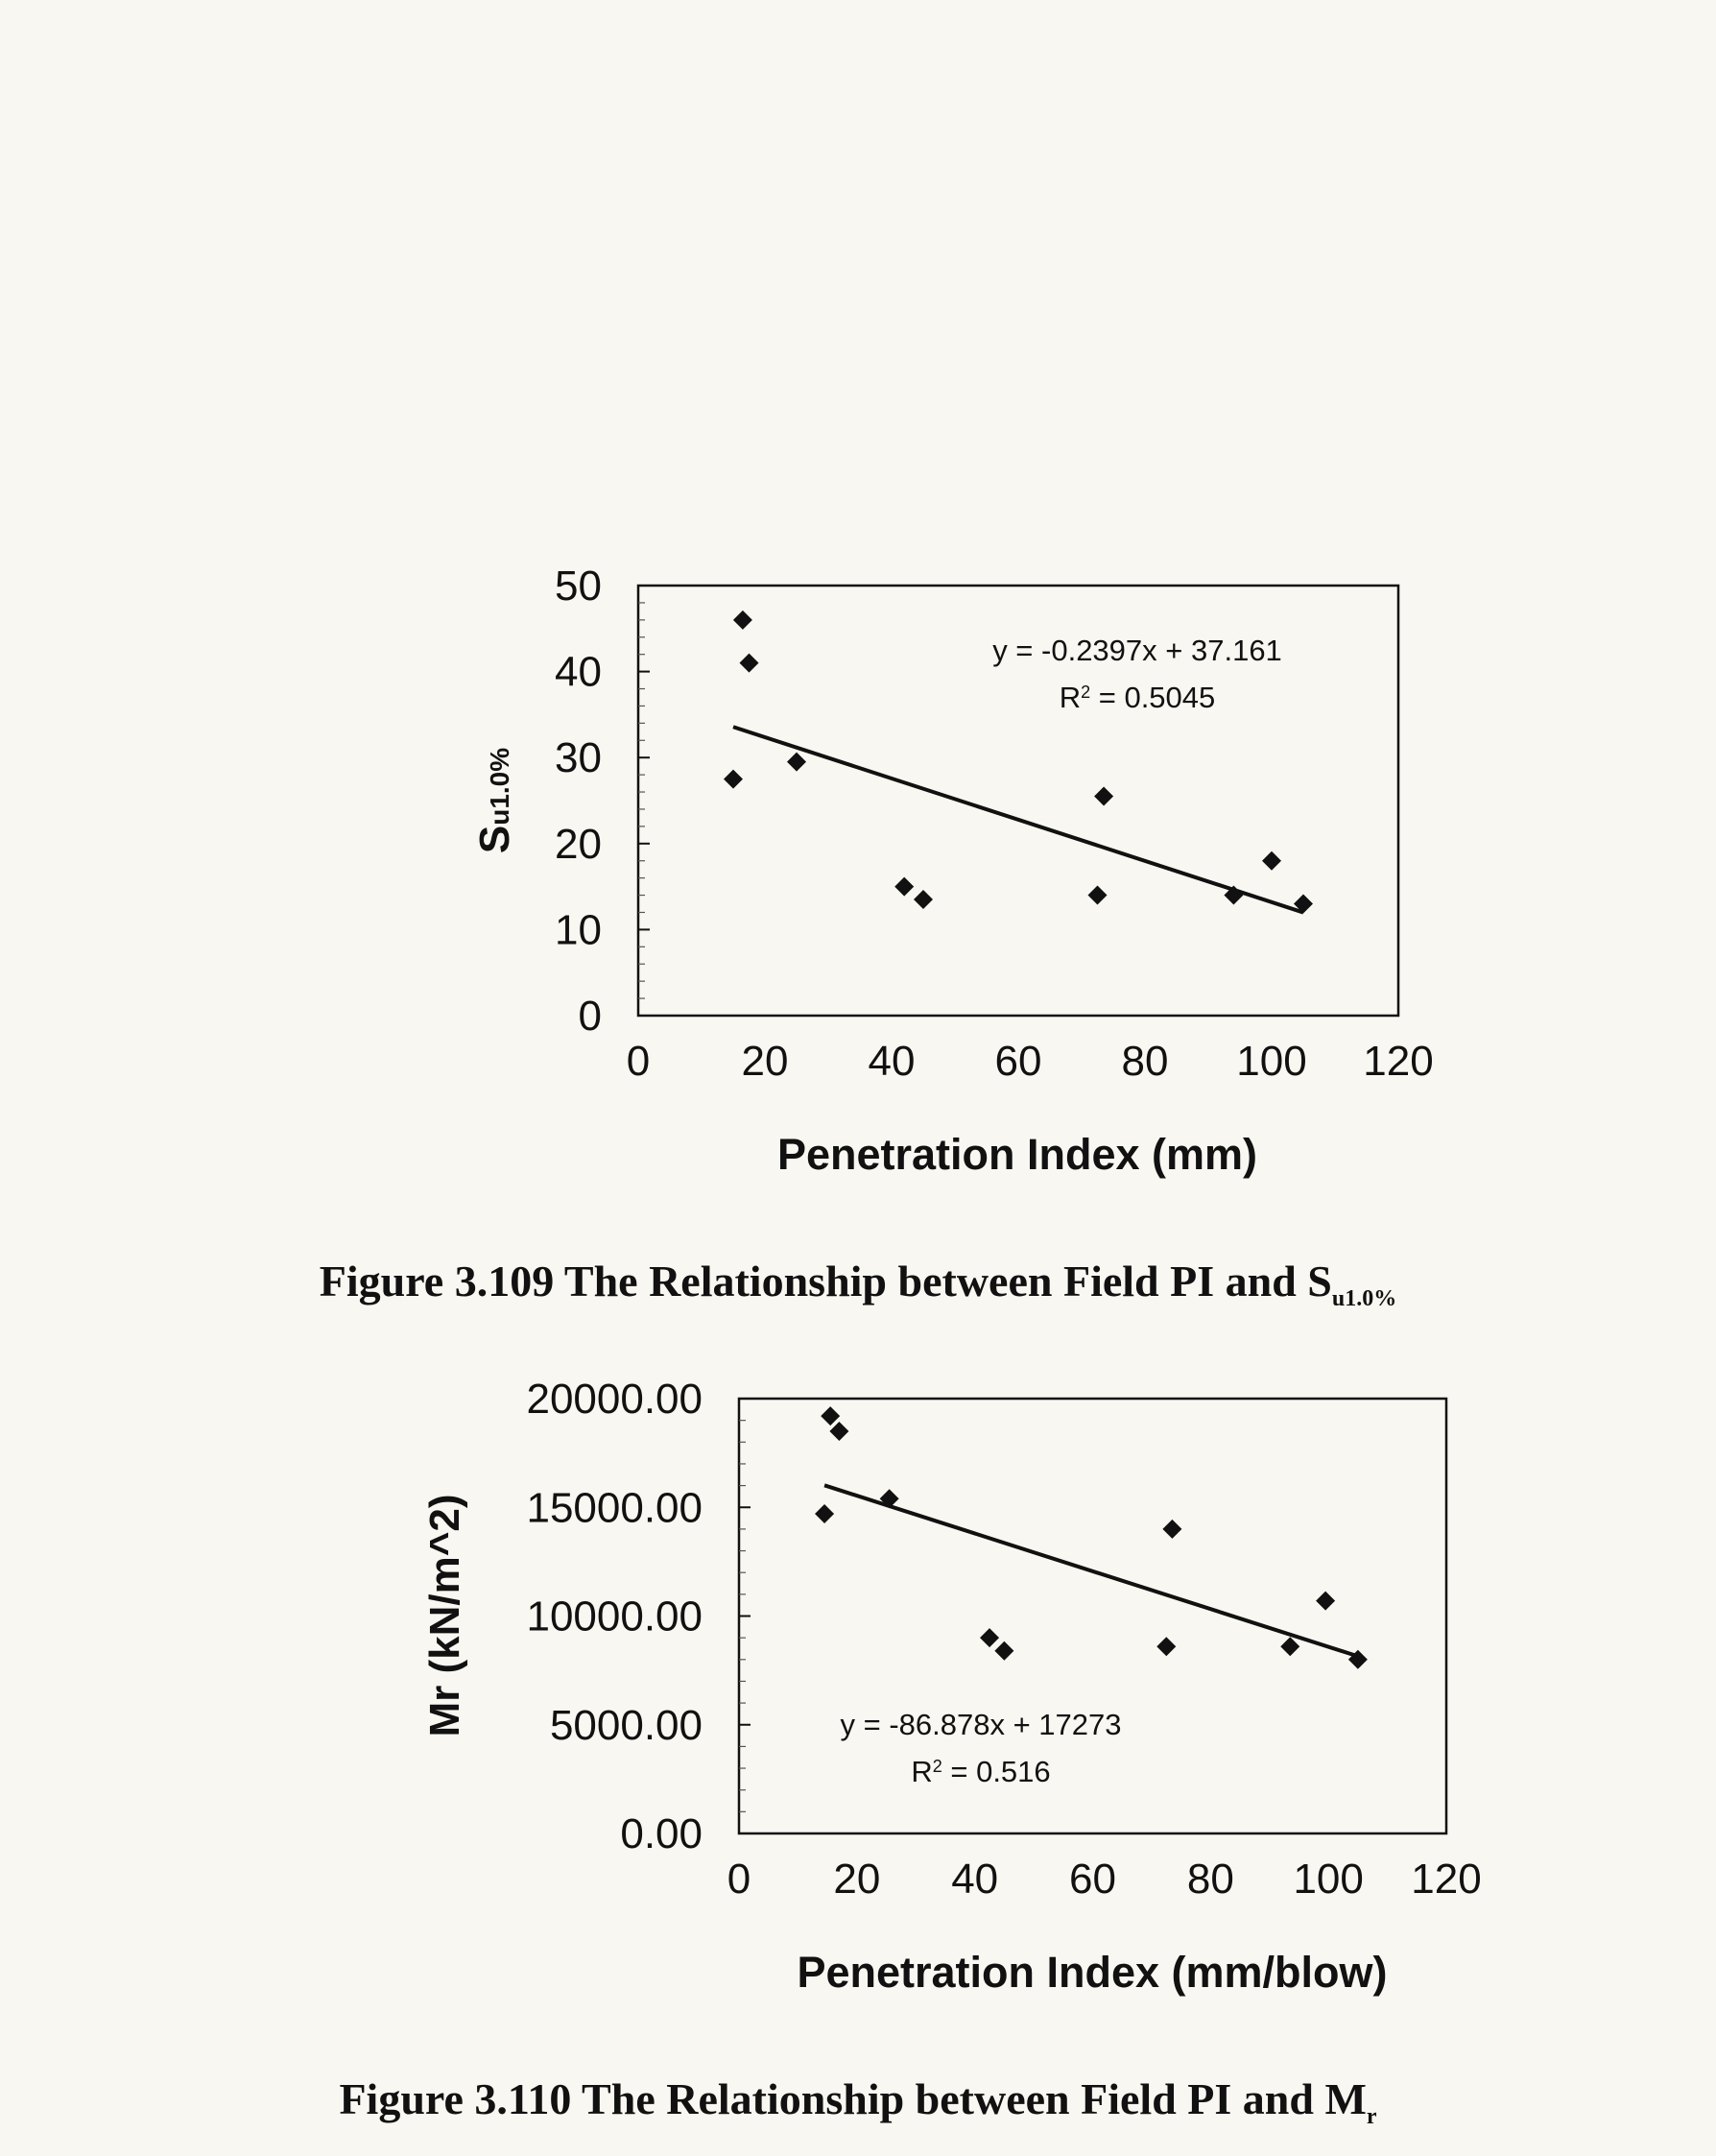 The height and width of the screenshot is (2156, 1716). What do you see at coordinates (578, 929) in the screenshot?
I see `y-tick-label: 10` at bounding box center [578, 929].